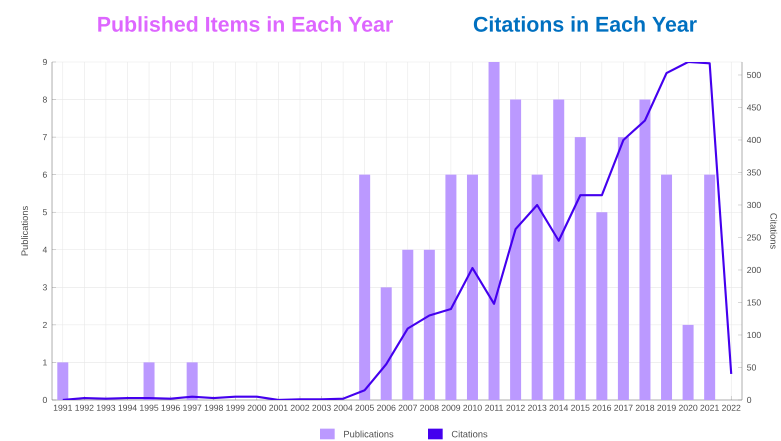 The height and width of the screenshot is (441, 781). Describe the element at coordinates (245, 24) in the screenshot. I see `chart-title: Published Items in Each Year` at that location.